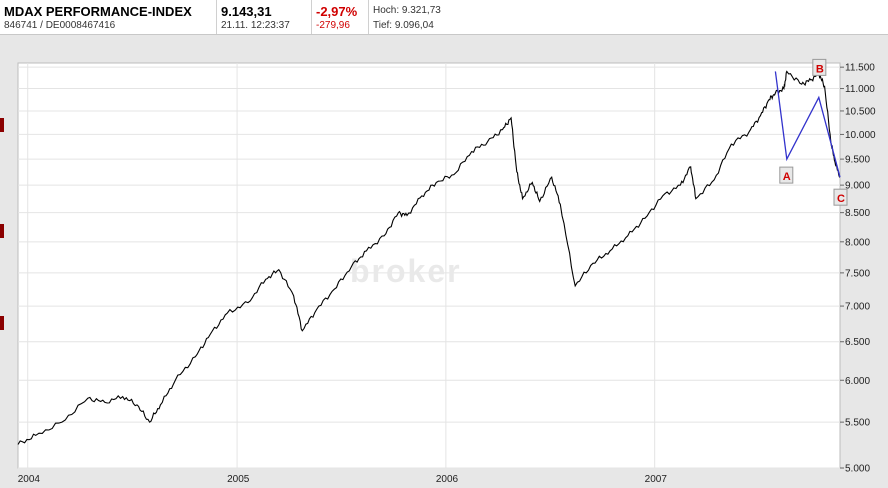  I want to click on wave-label-box-a, so click(786, 175).